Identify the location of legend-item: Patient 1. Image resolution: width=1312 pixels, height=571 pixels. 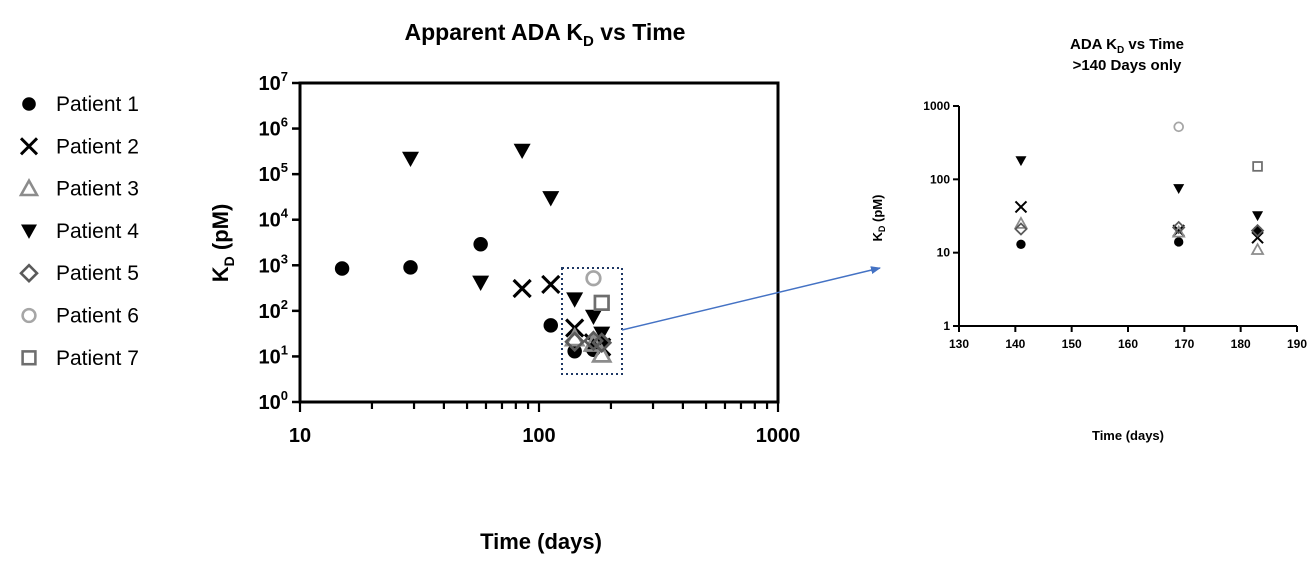
(80, 104).